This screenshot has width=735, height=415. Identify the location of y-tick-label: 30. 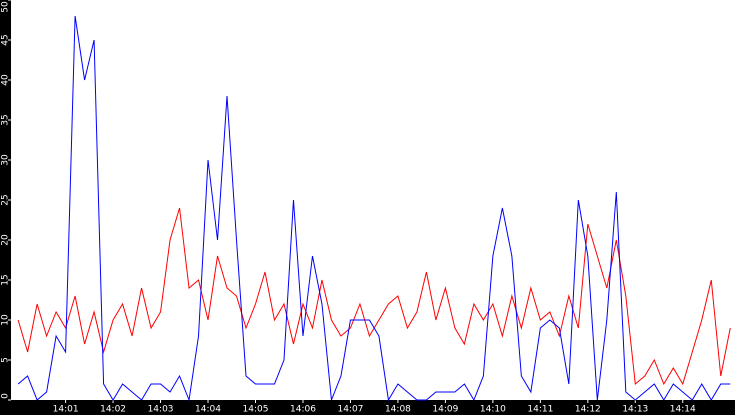
(6, 160).